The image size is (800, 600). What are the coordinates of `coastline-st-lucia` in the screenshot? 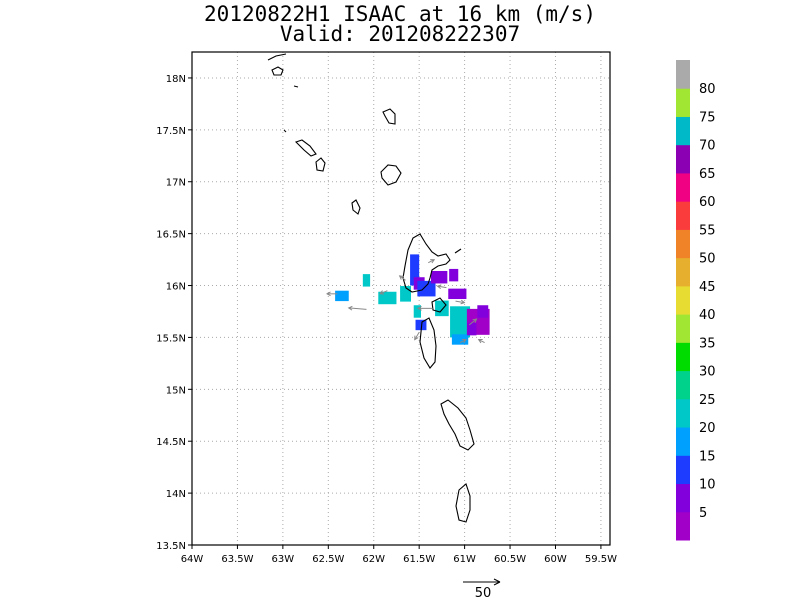 It's located at (463, 503).